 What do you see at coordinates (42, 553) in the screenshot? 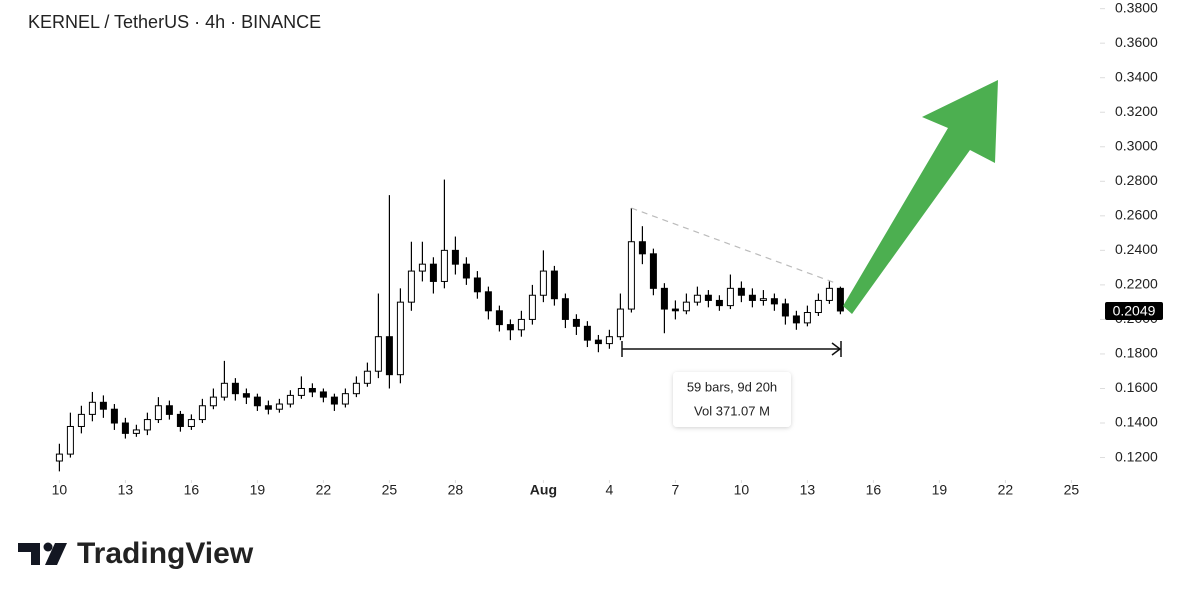
I see `logo` at bounding box center [42, 553].